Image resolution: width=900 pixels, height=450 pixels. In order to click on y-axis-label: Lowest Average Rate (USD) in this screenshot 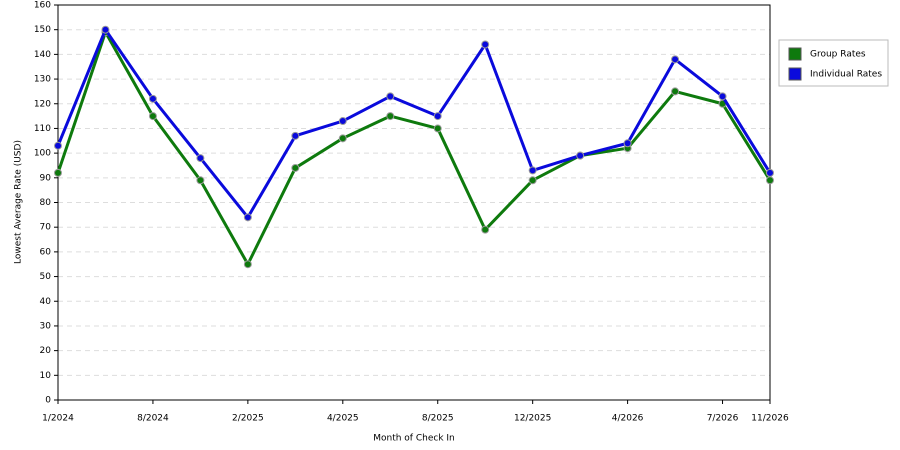, I will do `click(19, 202)`.